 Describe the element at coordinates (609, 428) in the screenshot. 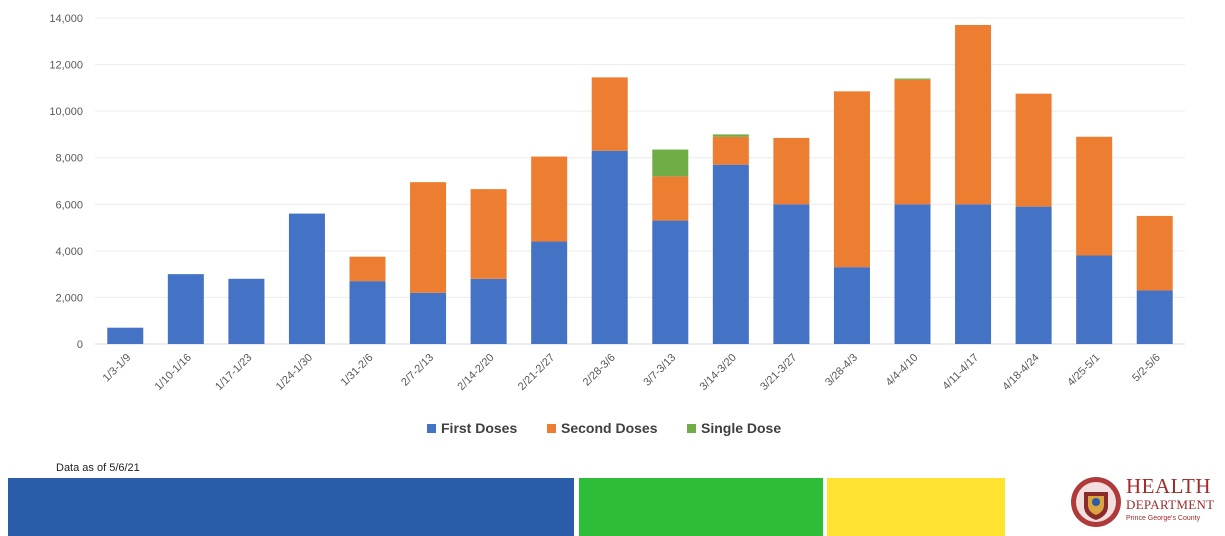

I see `legend-label: Second Doses` at that location.